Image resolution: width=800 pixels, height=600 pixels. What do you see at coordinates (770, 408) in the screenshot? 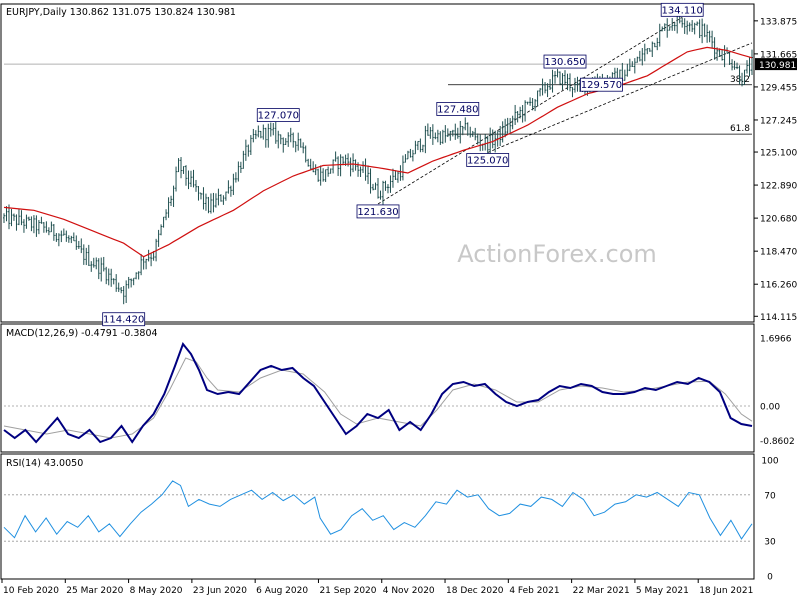
I see `macd-axis-label: 0.00` at bounding box center [770, 408].